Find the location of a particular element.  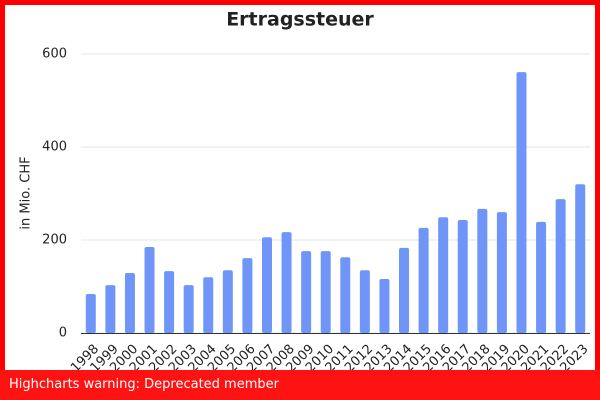

chart-title: Ertragssteuer is located at coordinates (300, 20).